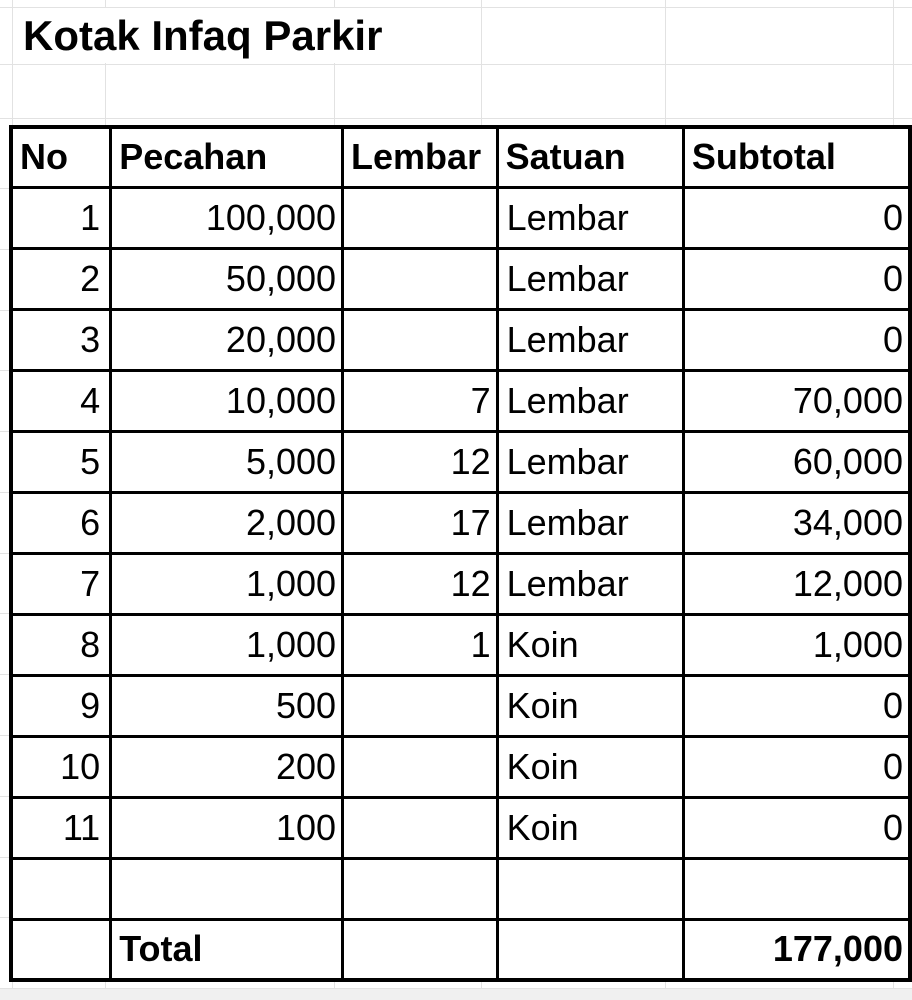  Describe the element at coordinates (227, 278) in the screenshot. I see `cell-pecahan: 50,000` at that location.